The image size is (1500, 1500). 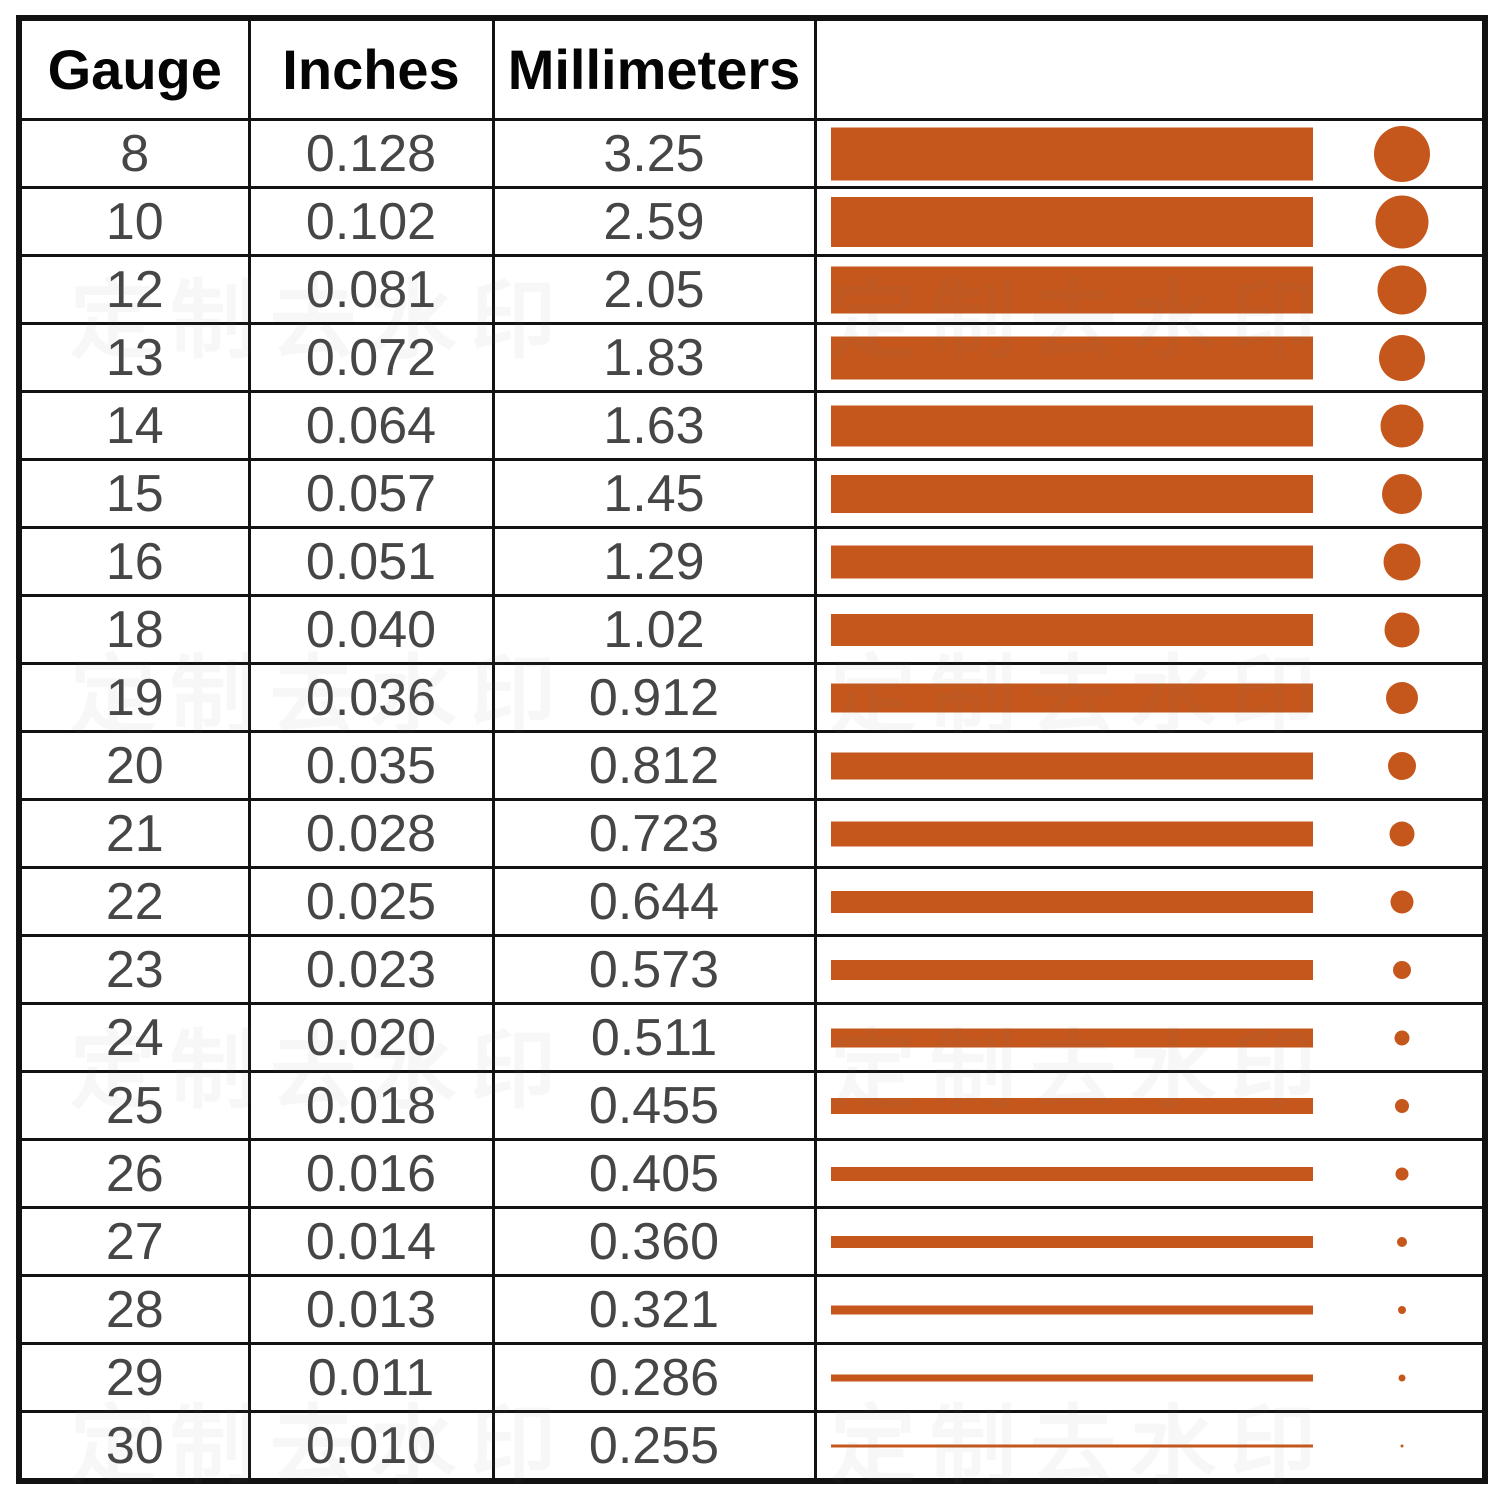 What do you see at coordinates (134, 561) in the screenshot?
I see `gauge-cell: 16` at bounding box center [134, 561].